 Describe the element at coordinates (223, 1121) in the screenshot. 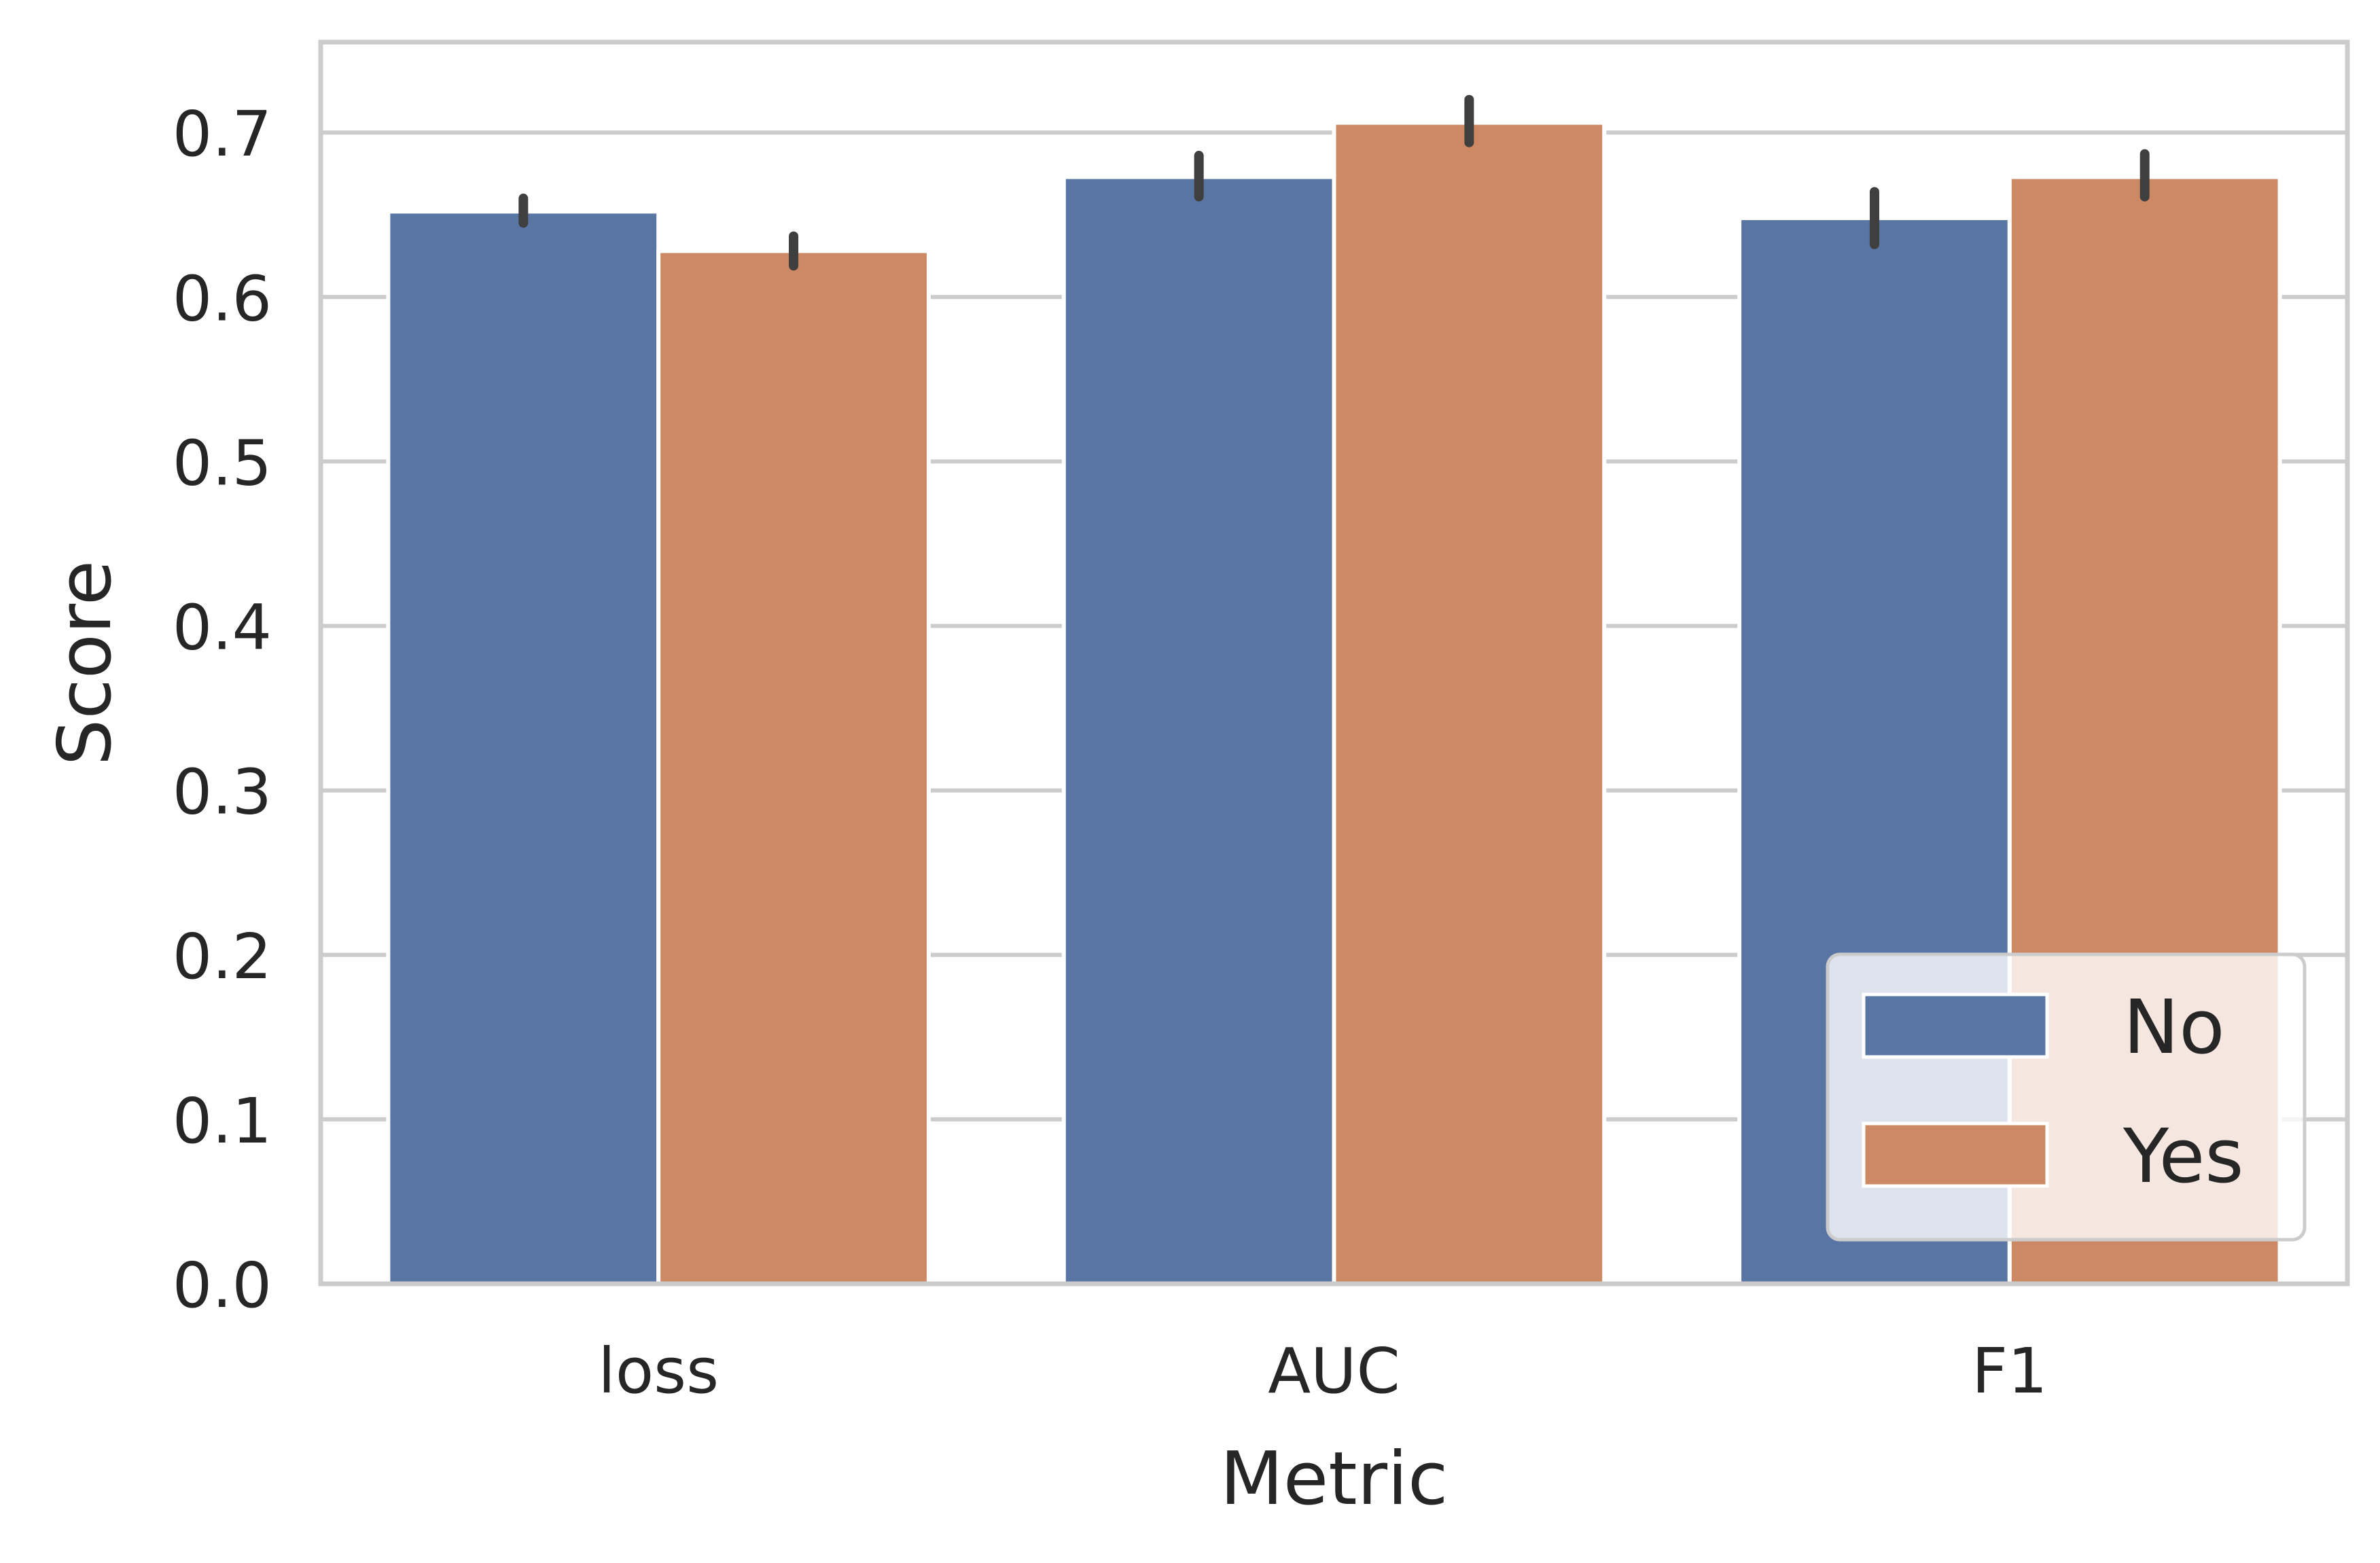

I see `y-tick-label: 0.1` at that location.